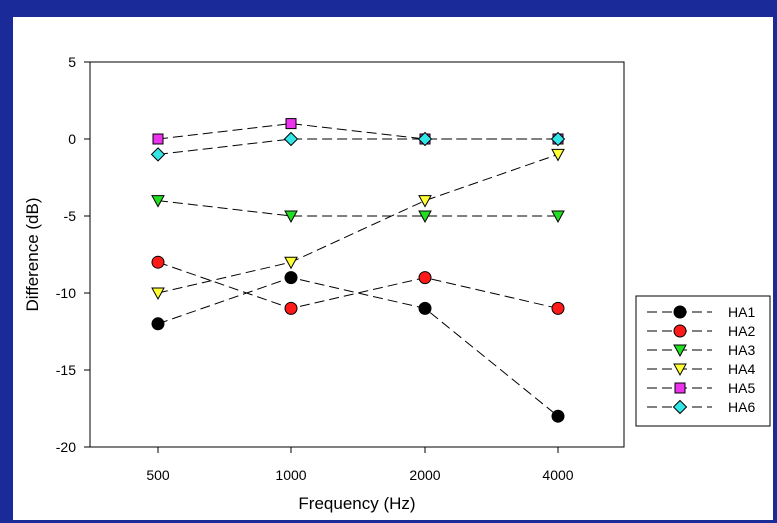  What do you see at coordinates (701, 388) in the screenshot?
I see `legend-item-ha5: HA5` at bounding box center [701, 388].